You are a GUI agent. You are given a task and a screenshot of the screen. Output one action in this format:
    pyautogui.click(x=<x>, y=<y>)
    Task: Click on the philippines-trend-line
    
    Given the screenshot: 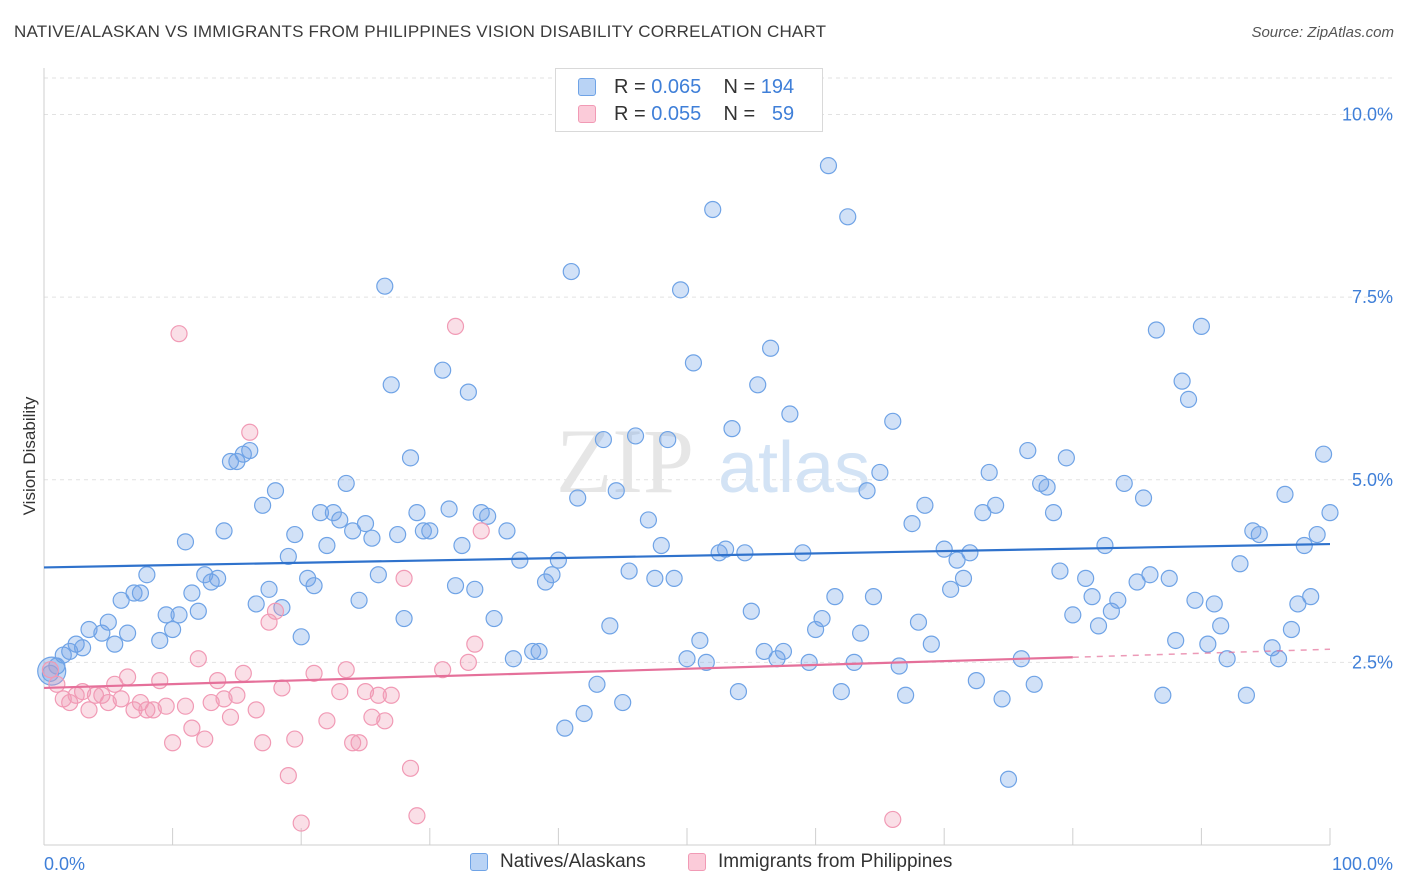 What is the action you would take?
    pyautogui.click(x=558, y=673)
    